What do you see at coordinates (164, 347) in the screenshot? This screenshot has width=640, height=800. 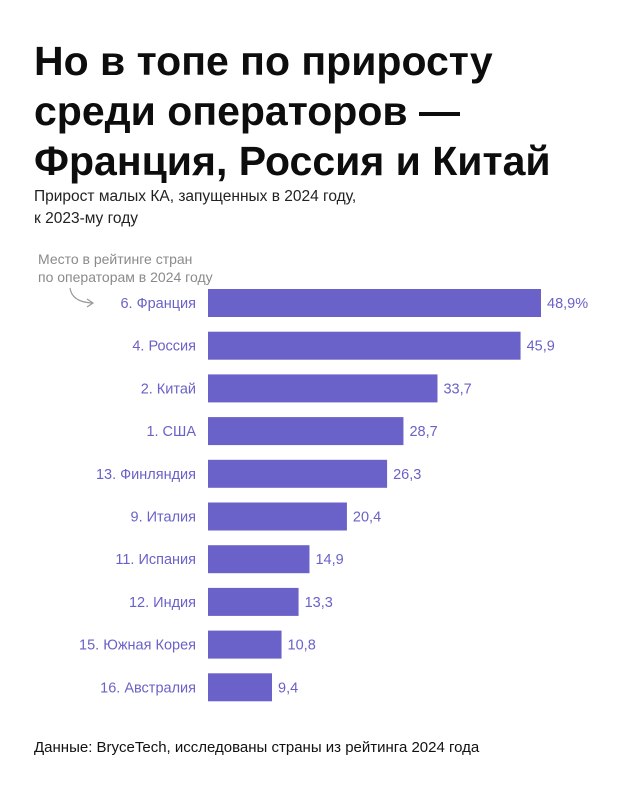 I see `category-label: 4. Россия` at bounding box center [164, 347].